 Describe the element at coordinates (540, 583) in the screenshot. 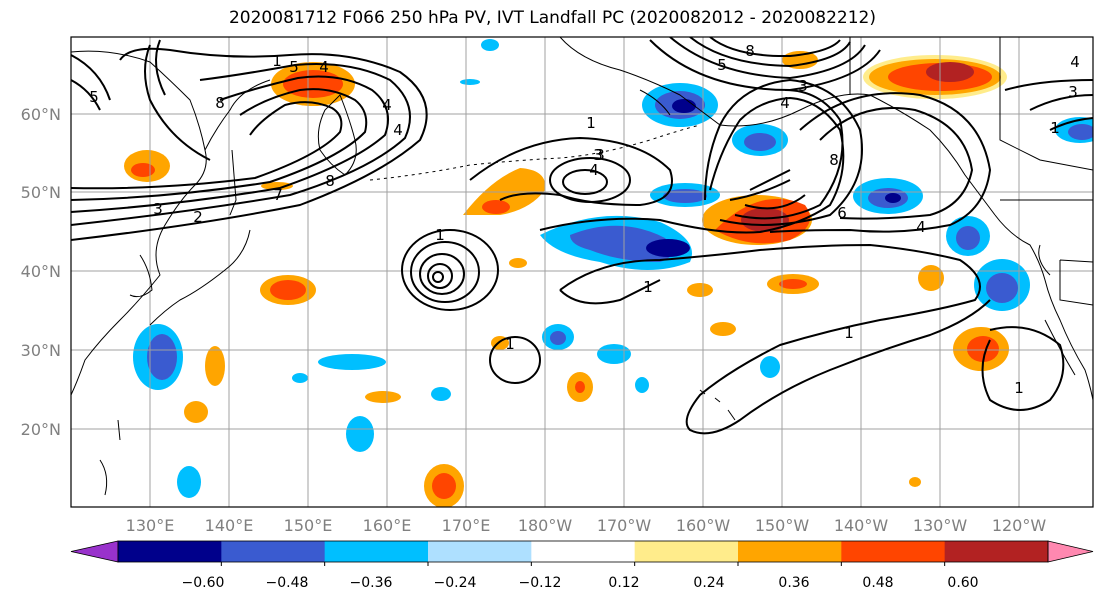

I see `colorbar-tick-label: −0.12` at that location.